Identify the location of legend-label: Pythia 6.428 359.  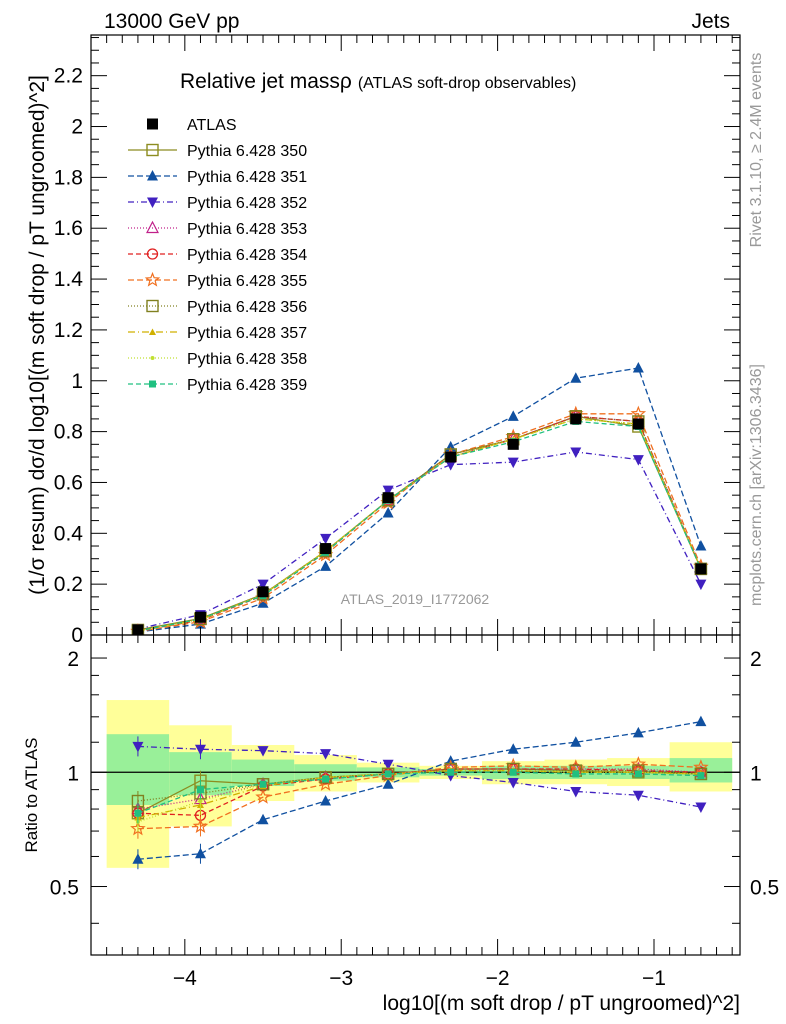
(247, 385).